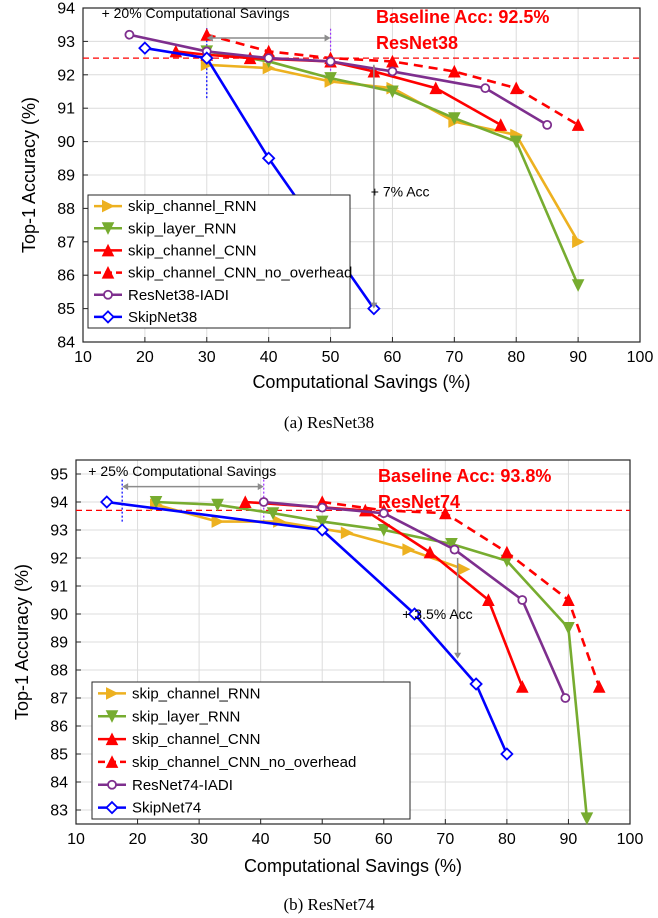  Describe the element at coordinates (59, 615) in the screenshot. I see `y-tick-label: 90` at that location.